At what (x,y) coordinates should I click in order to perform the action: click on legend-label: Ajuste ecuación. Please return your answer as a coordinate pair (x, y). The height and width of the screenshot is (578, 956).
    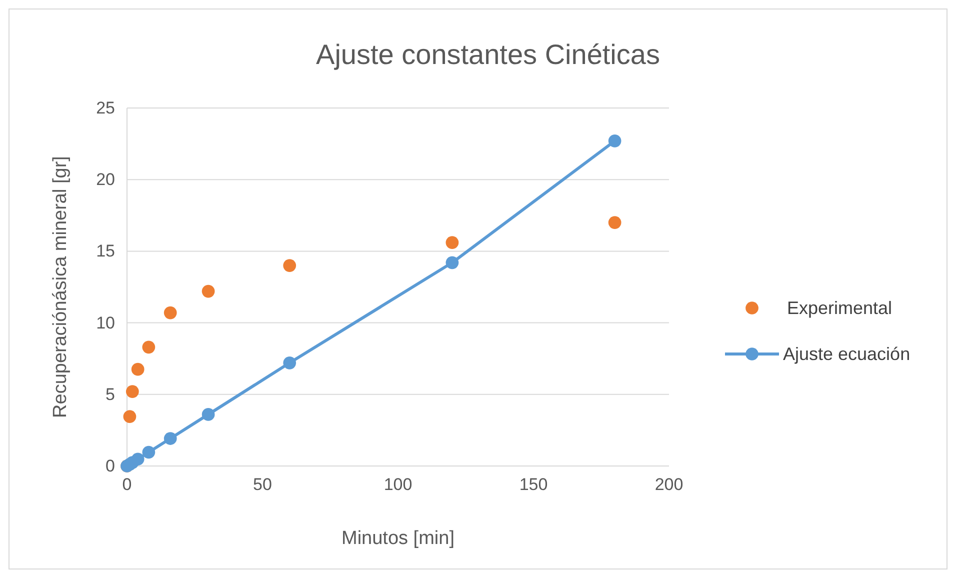
    Looking at the image, I should click on (846, 354).